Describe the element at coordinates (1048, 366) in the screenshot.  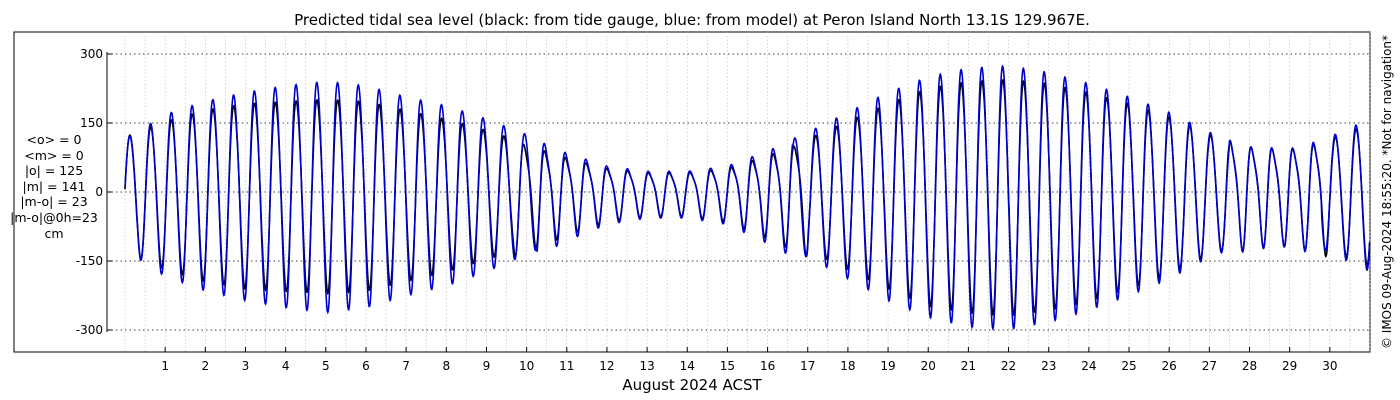
I see `x-tick-label: 23` at that location.